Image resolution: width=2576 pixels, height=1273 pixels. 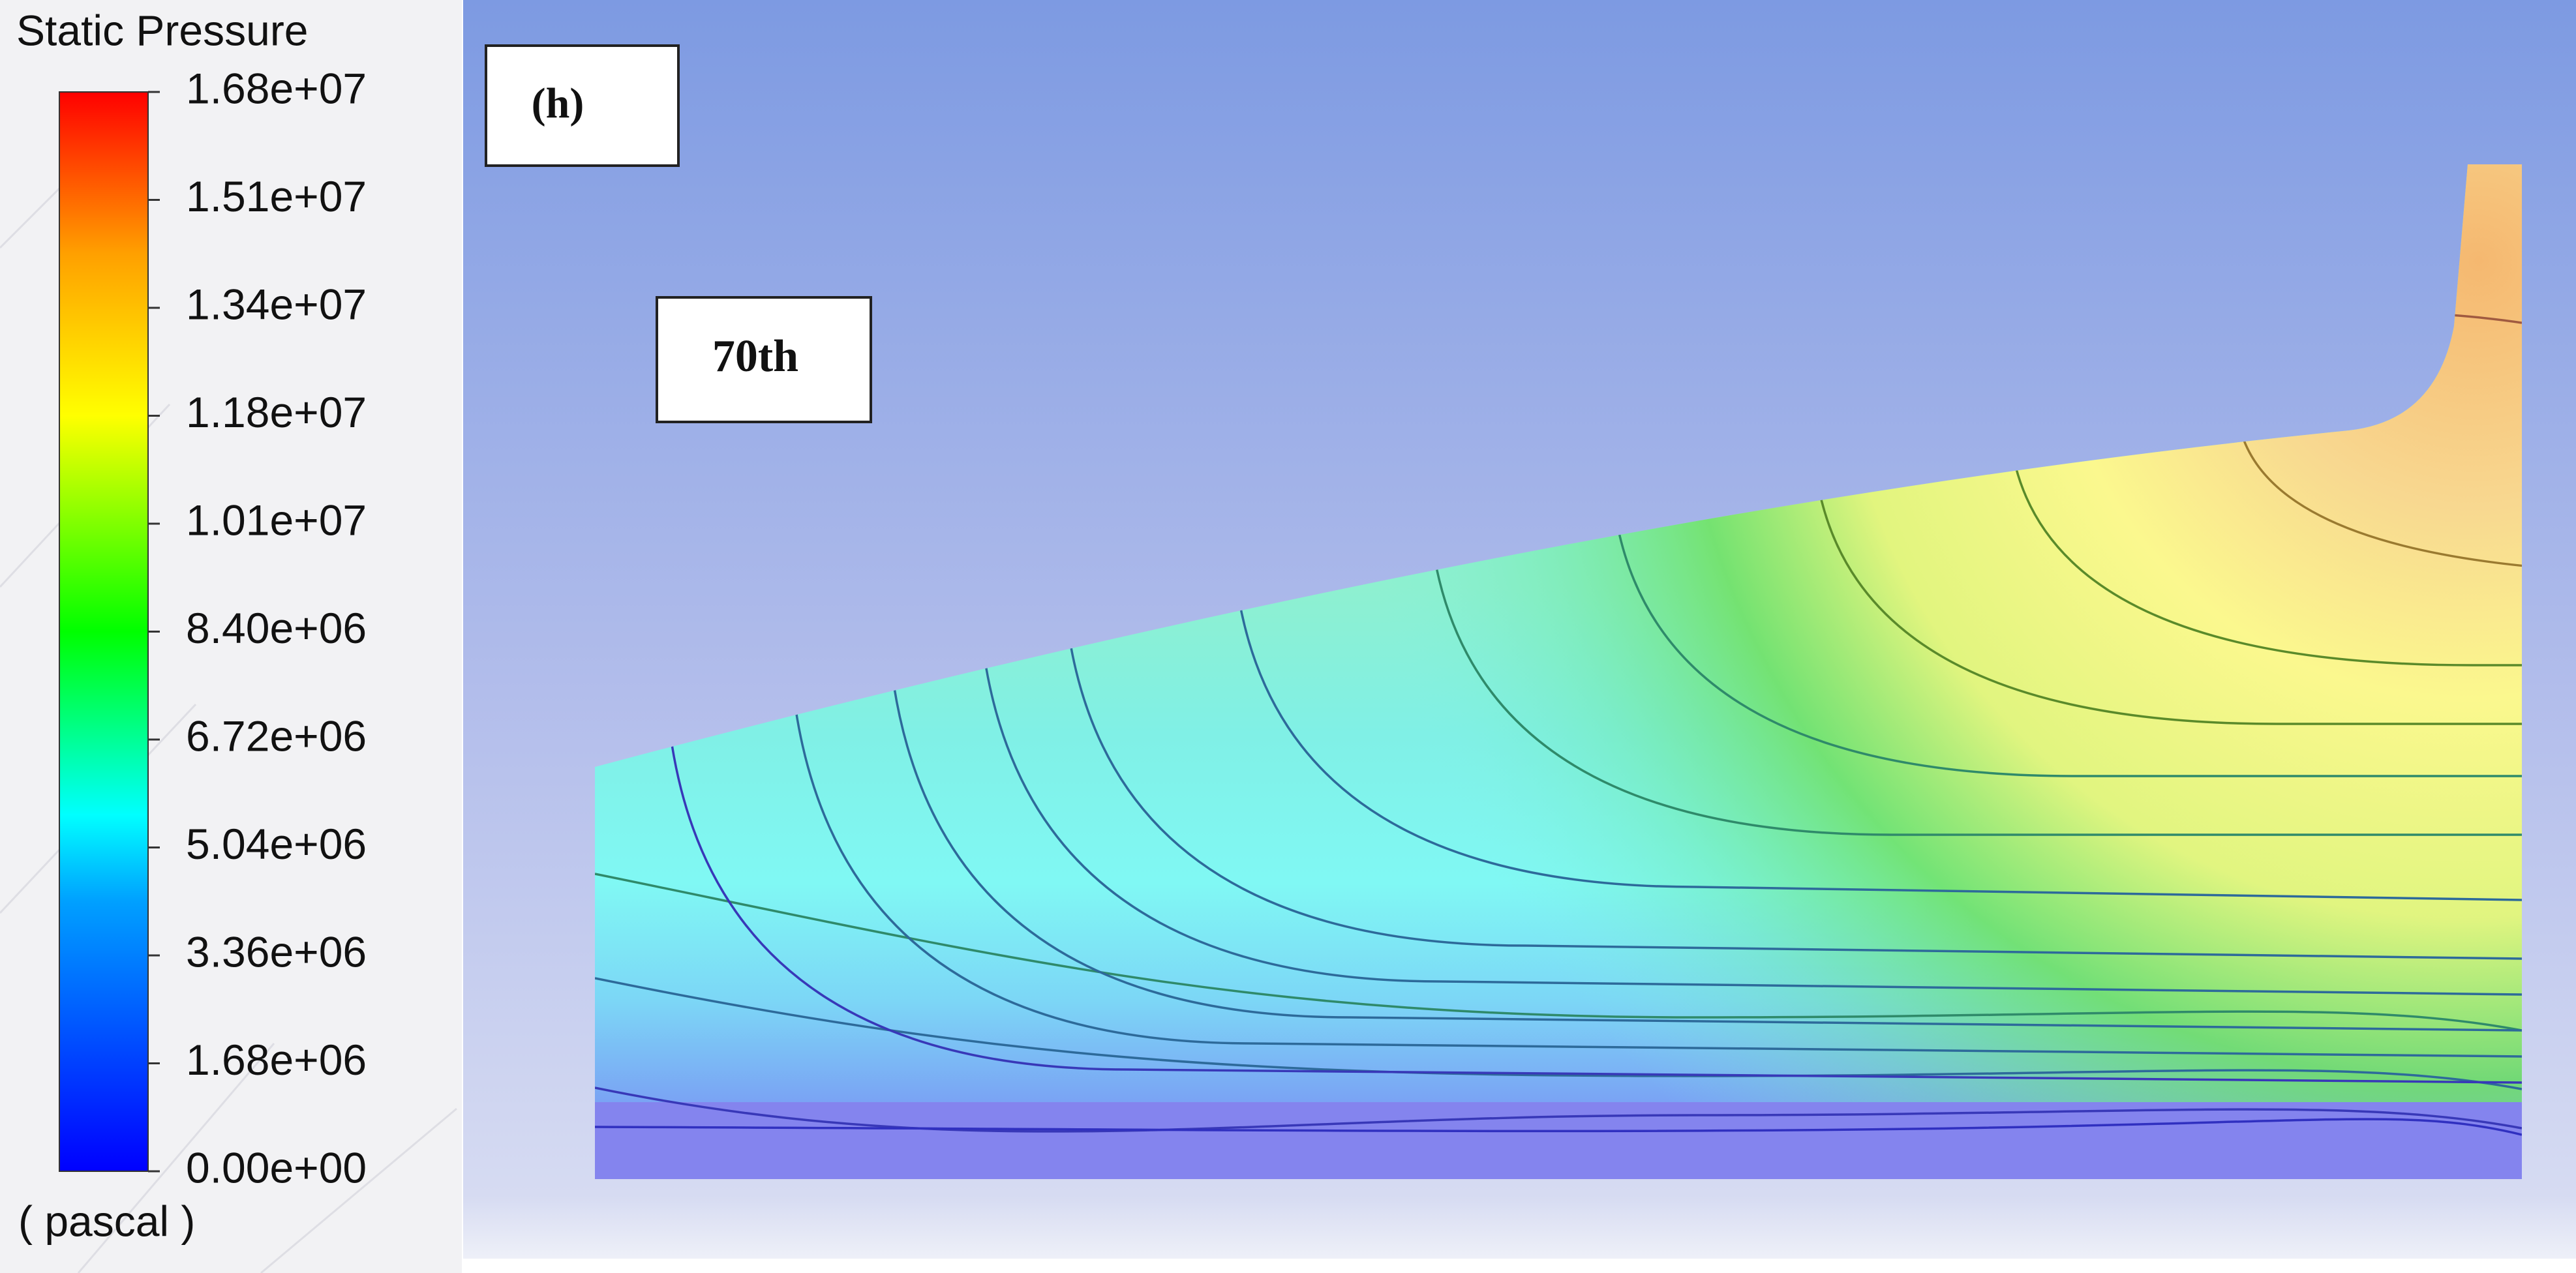 What do you see at coordinates (104, 632) in the screenshot?
I see `colorbar` at bounding box center [104, 632].